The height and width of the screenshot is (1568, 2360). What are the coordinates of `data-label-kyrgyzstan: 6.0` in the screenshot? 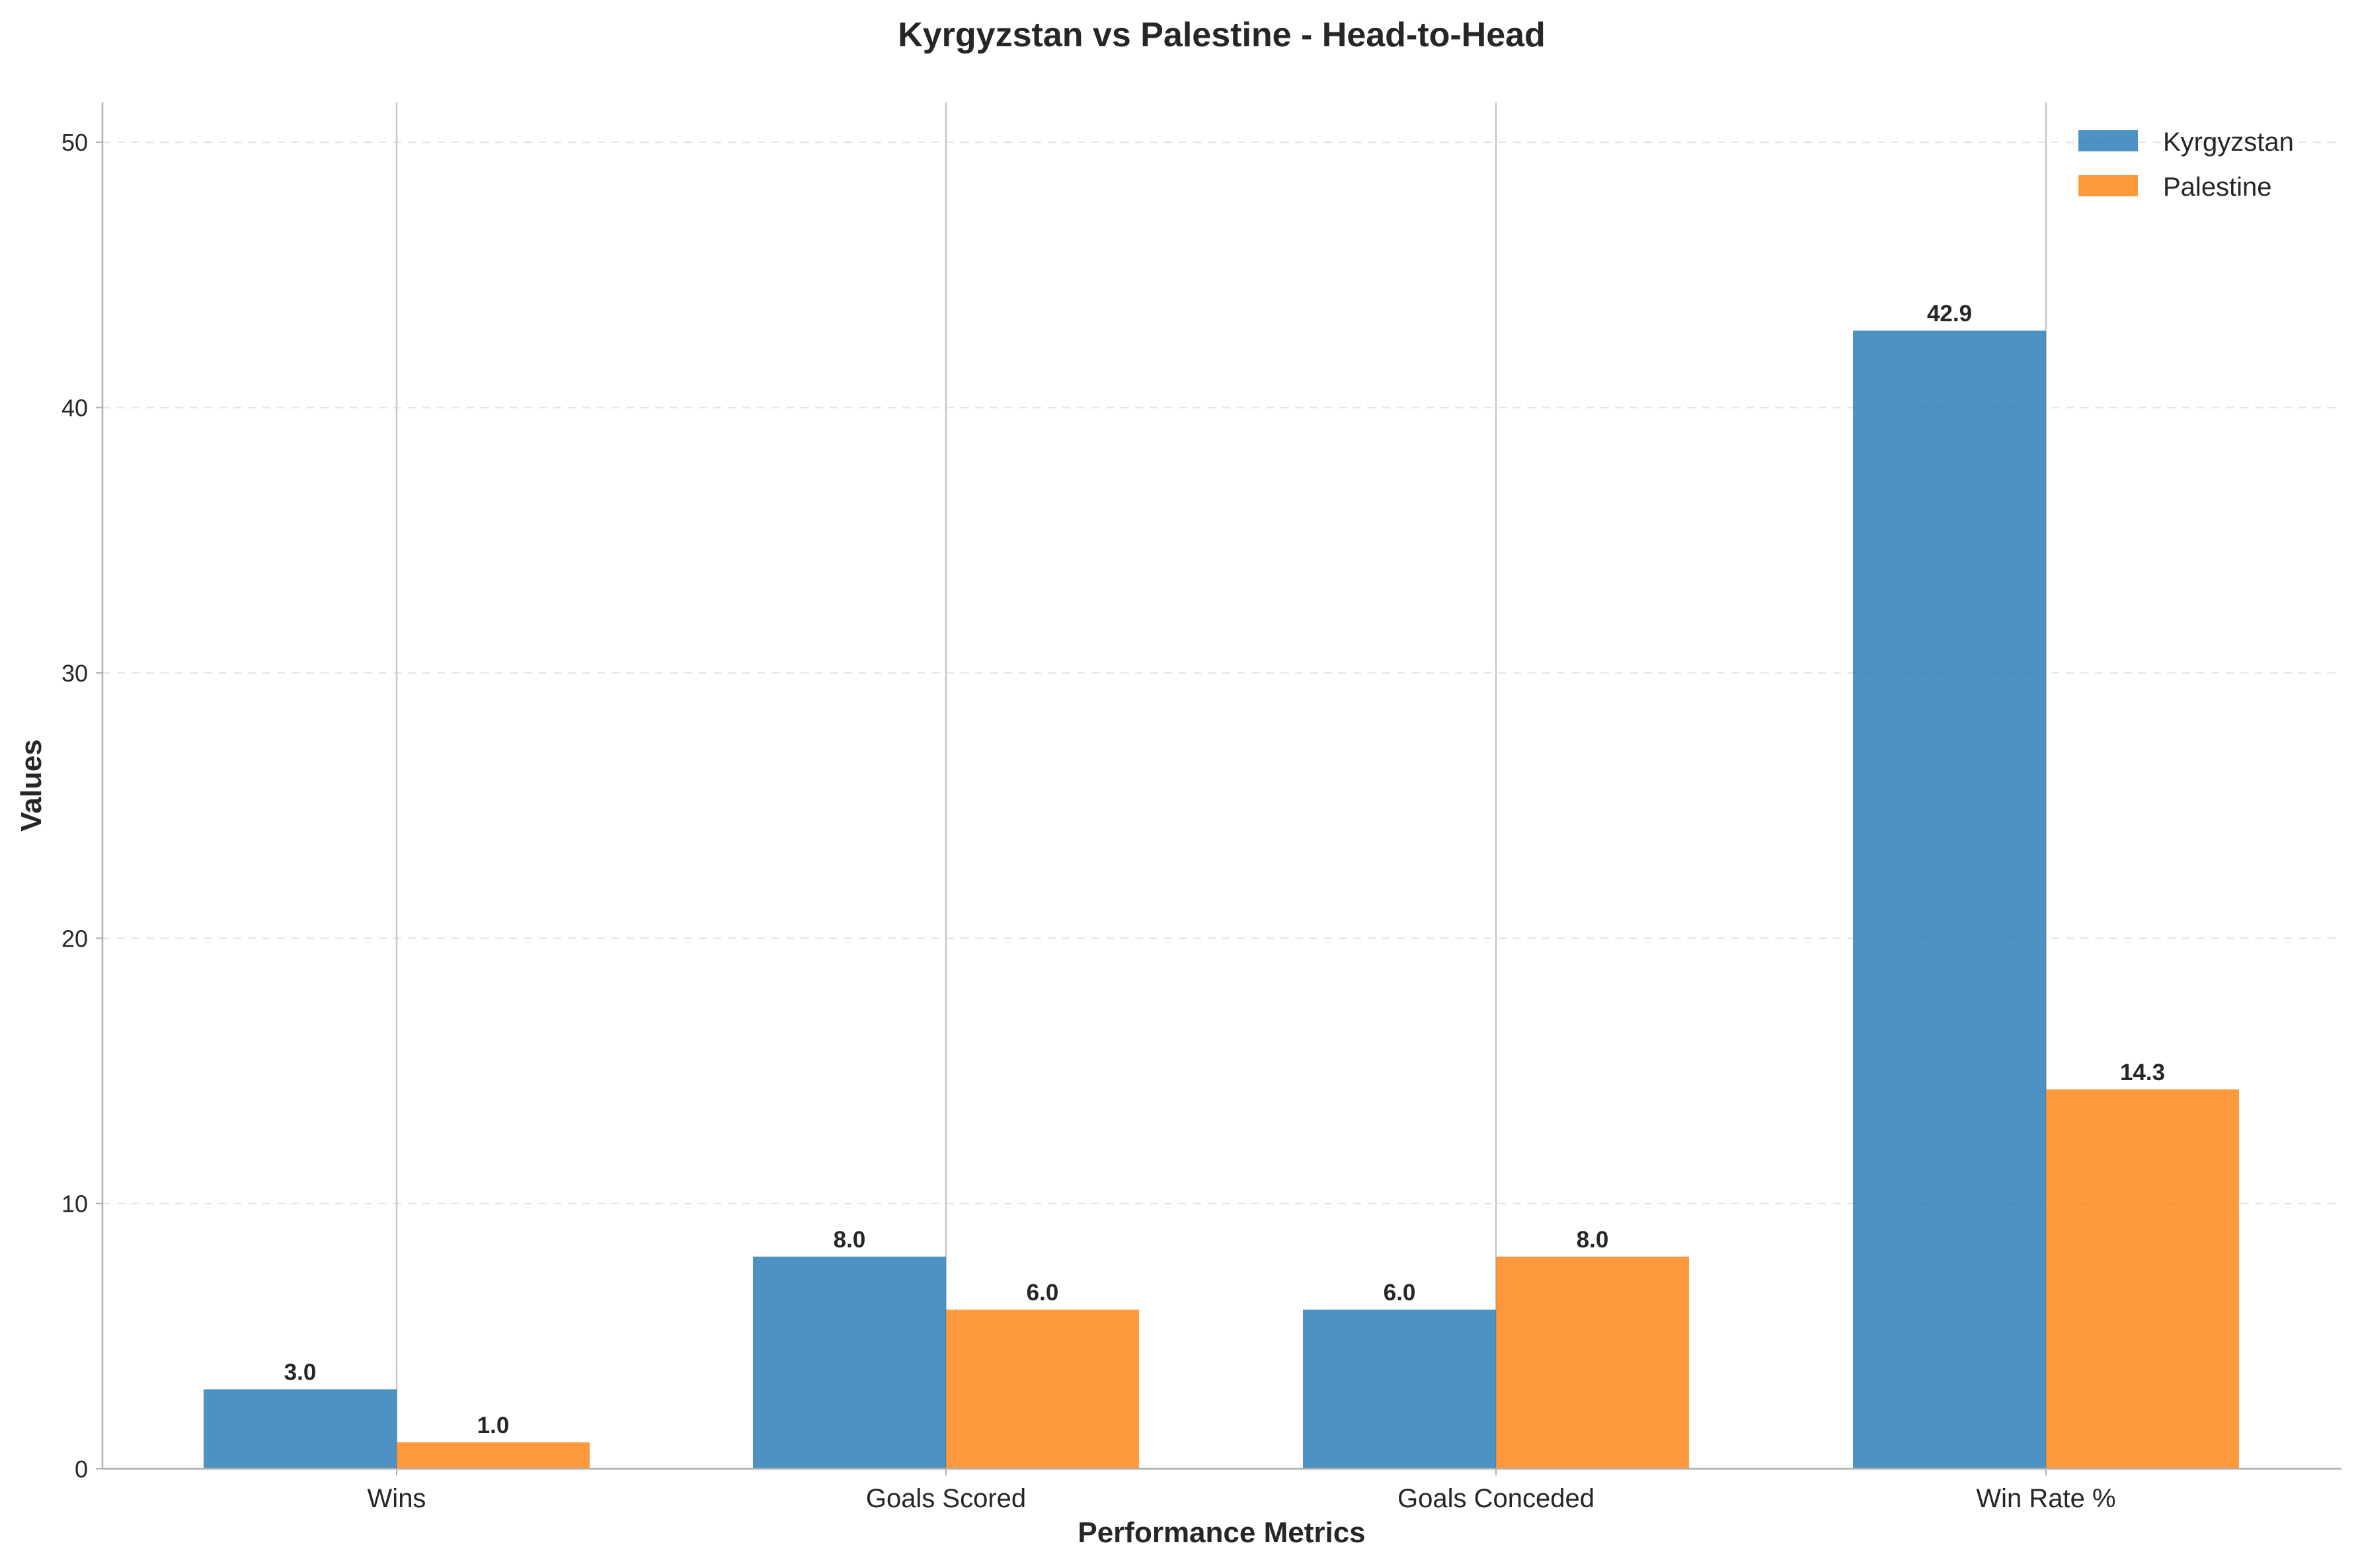 It's located at (1400, 1293).